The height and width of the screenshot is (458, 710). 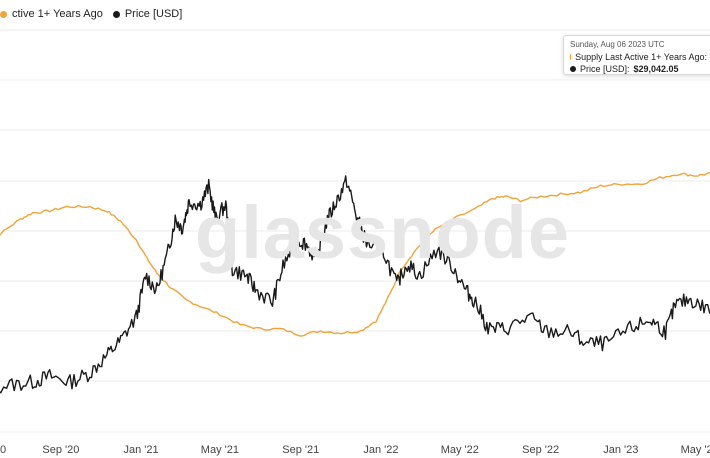 What do you see at coordinates (695, 450) in the screenshot?
I see `x-tick-label: May '23` at bounding box center [695, 450].